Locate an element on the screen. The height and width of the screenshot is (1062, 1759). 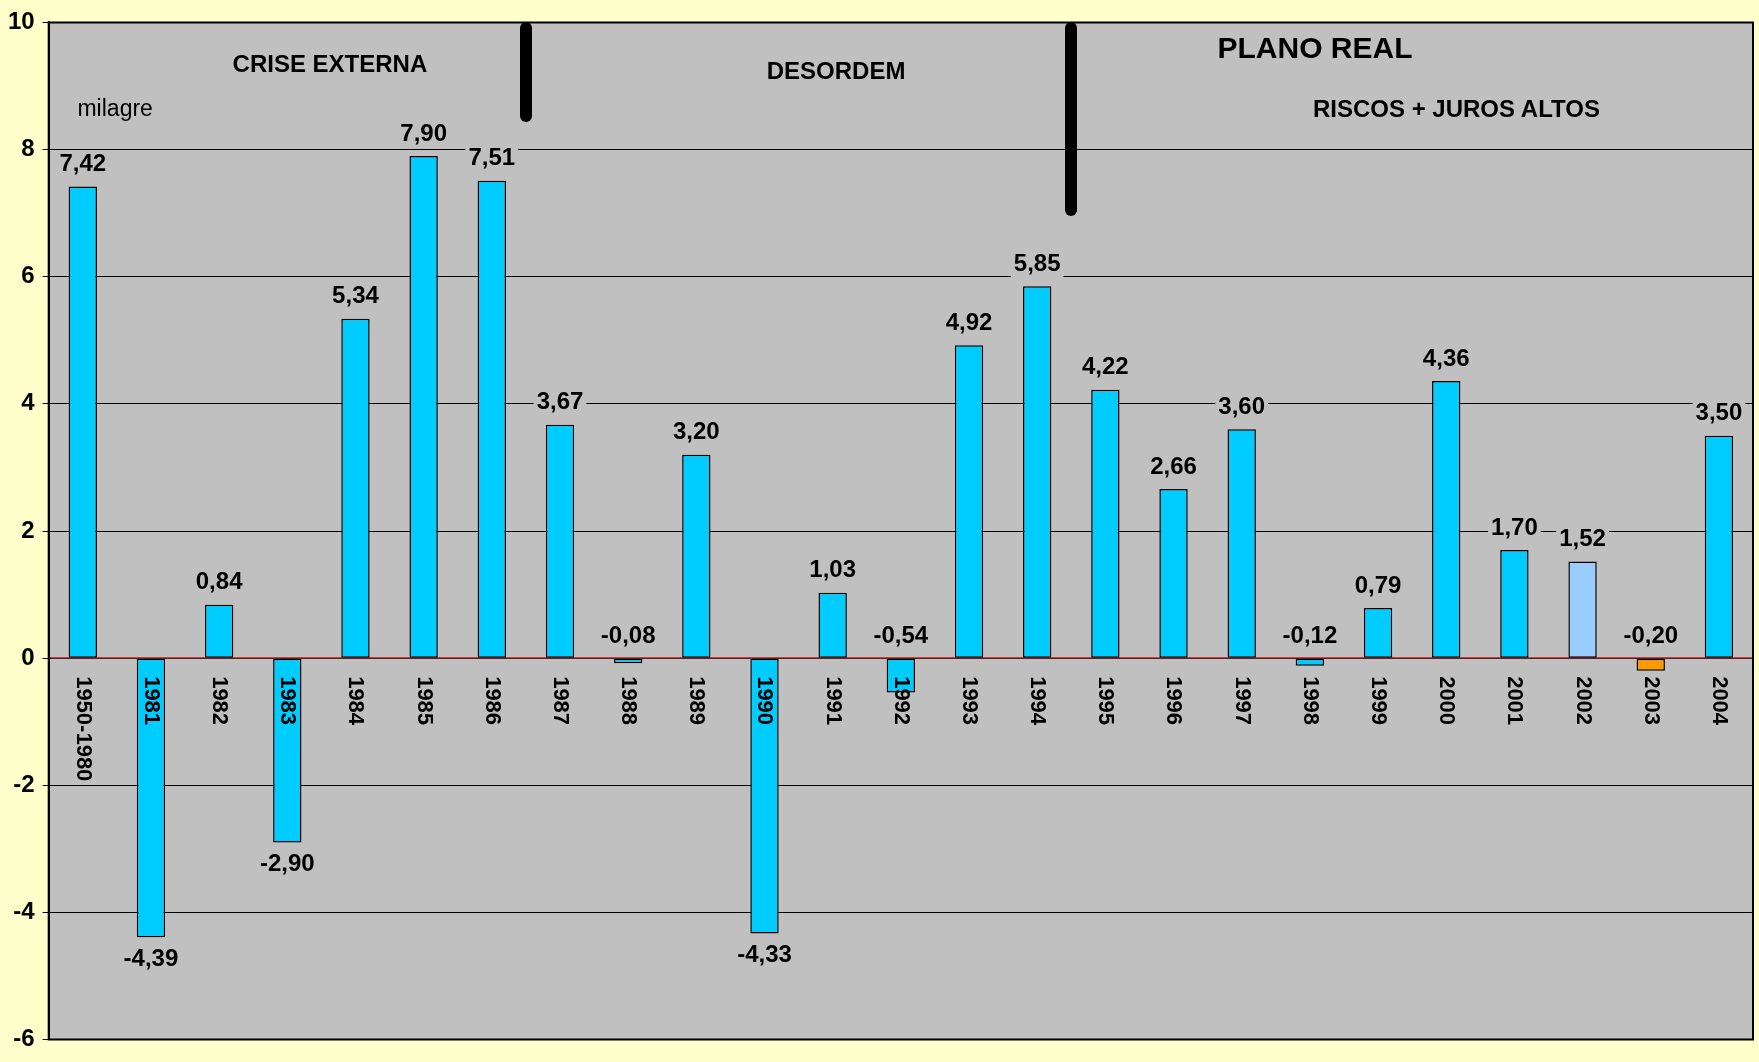
x-tick-label: 1999 is located at coordinates (1379, 701).